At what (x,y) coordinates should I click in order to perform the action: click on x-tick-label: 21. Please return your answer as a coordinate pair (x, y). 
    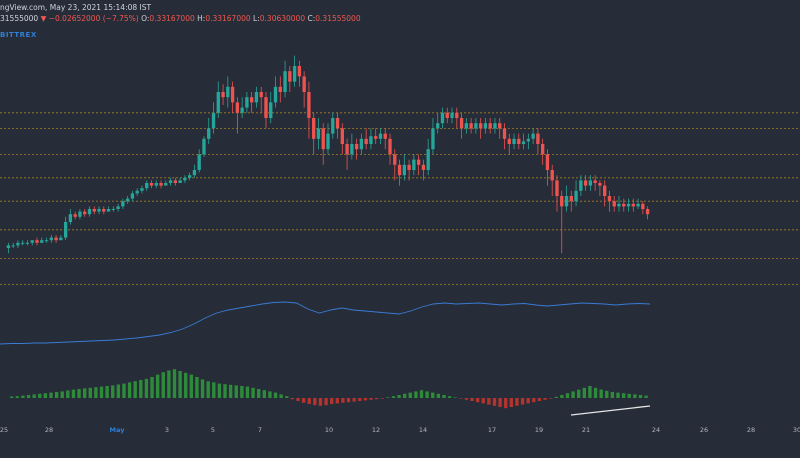
    Looking at the image, I should click on (586, 430).